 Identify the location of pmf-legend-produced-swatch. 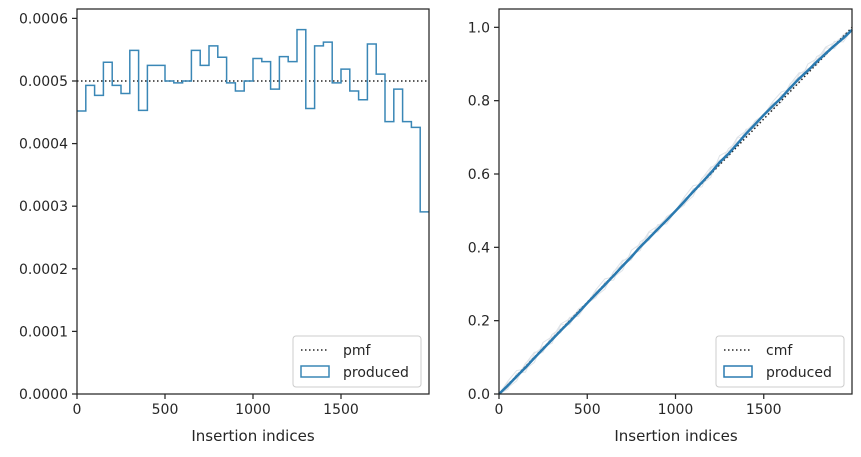
(315, 371).